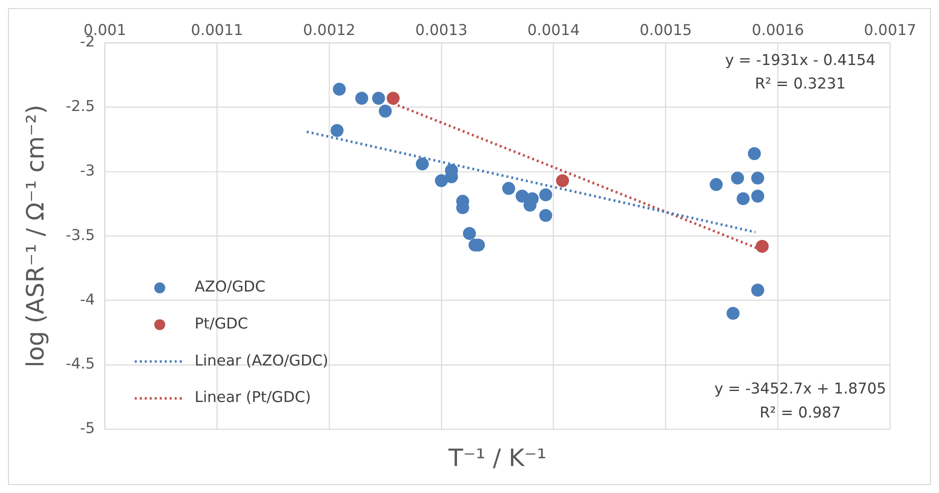 This screenshot has height=493, width=939. I want to click on legend-label: Linear (AZO/GDC), so click(261, 360).